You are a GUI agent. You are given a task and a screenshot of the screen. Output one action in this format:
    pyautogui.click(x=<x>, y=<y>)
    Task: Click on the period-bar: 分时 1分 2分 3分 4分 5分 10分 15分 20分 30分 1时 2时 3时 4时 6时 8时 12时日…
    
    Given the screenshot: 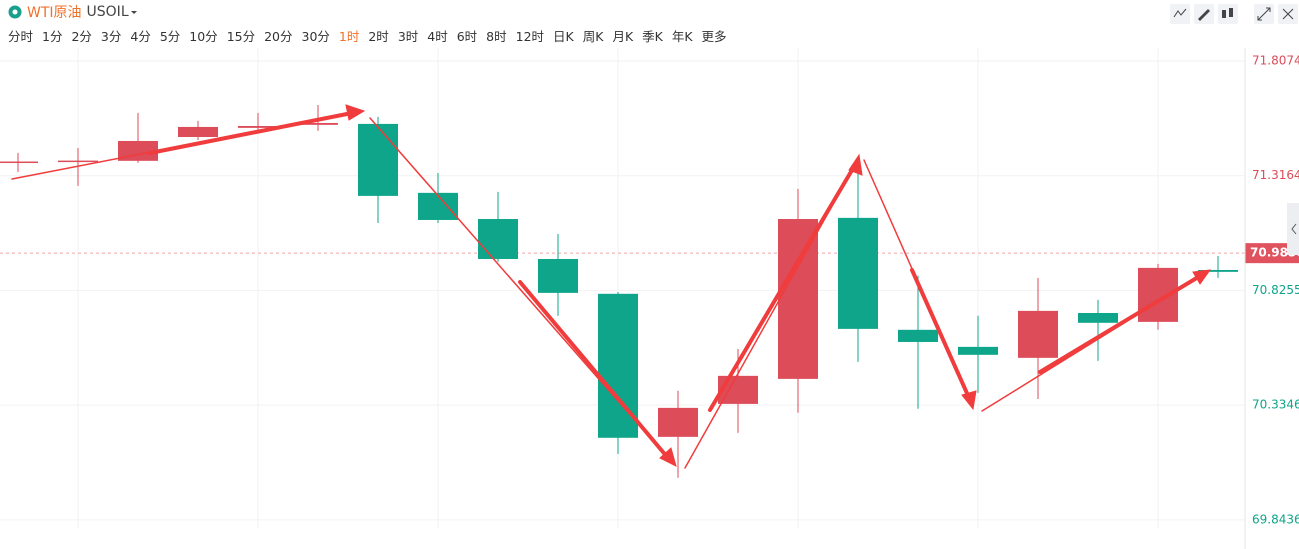 What is the action you would take?
    pyautogui.click(x=367, y=35)
    